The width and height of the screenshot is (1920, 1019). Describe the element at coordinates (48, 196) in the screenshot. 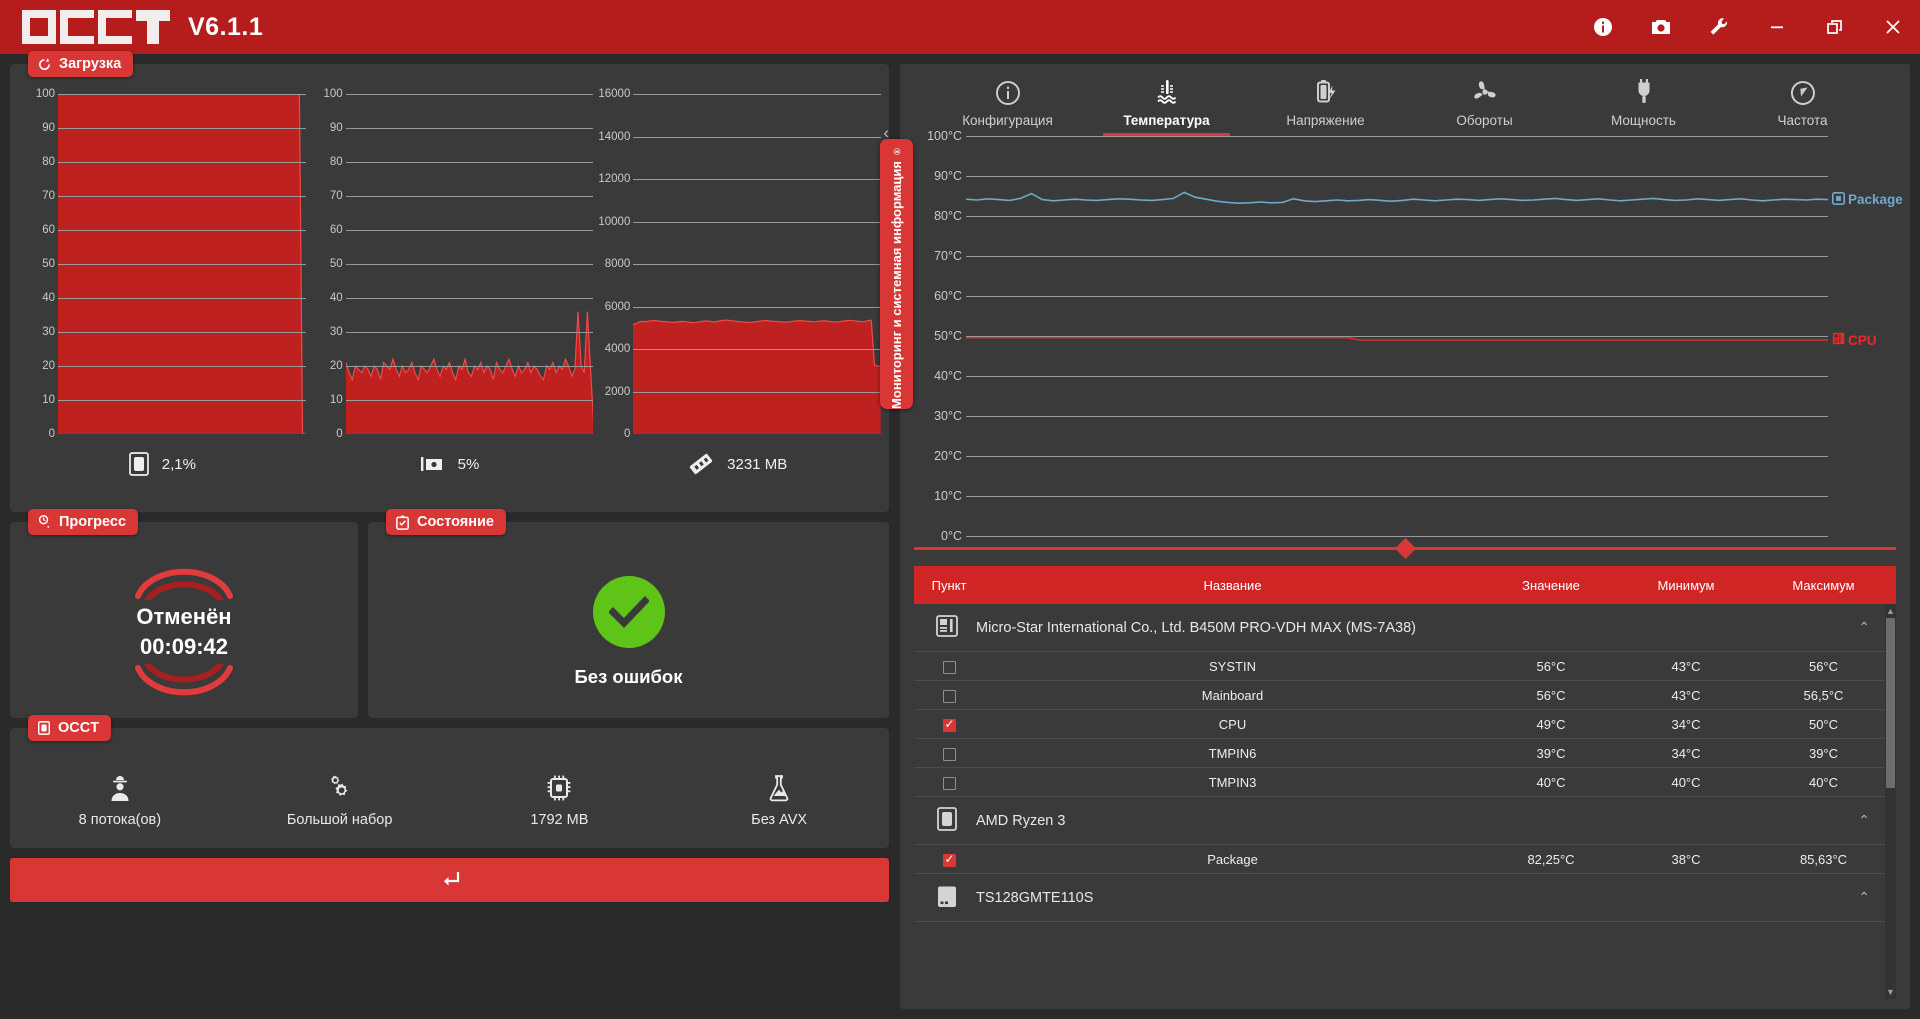

I see `axis-tick-label: 70` at that location.